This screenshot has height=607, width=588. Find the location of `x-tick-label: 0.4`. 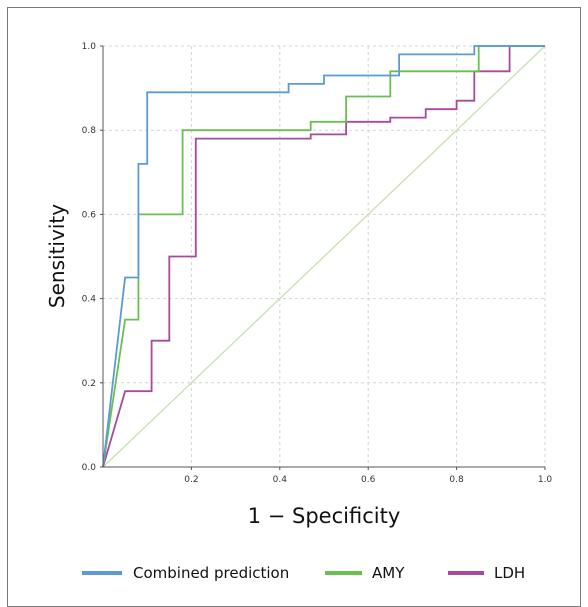

x-tick-label: 0.4 is located at coordinates (280, 480).